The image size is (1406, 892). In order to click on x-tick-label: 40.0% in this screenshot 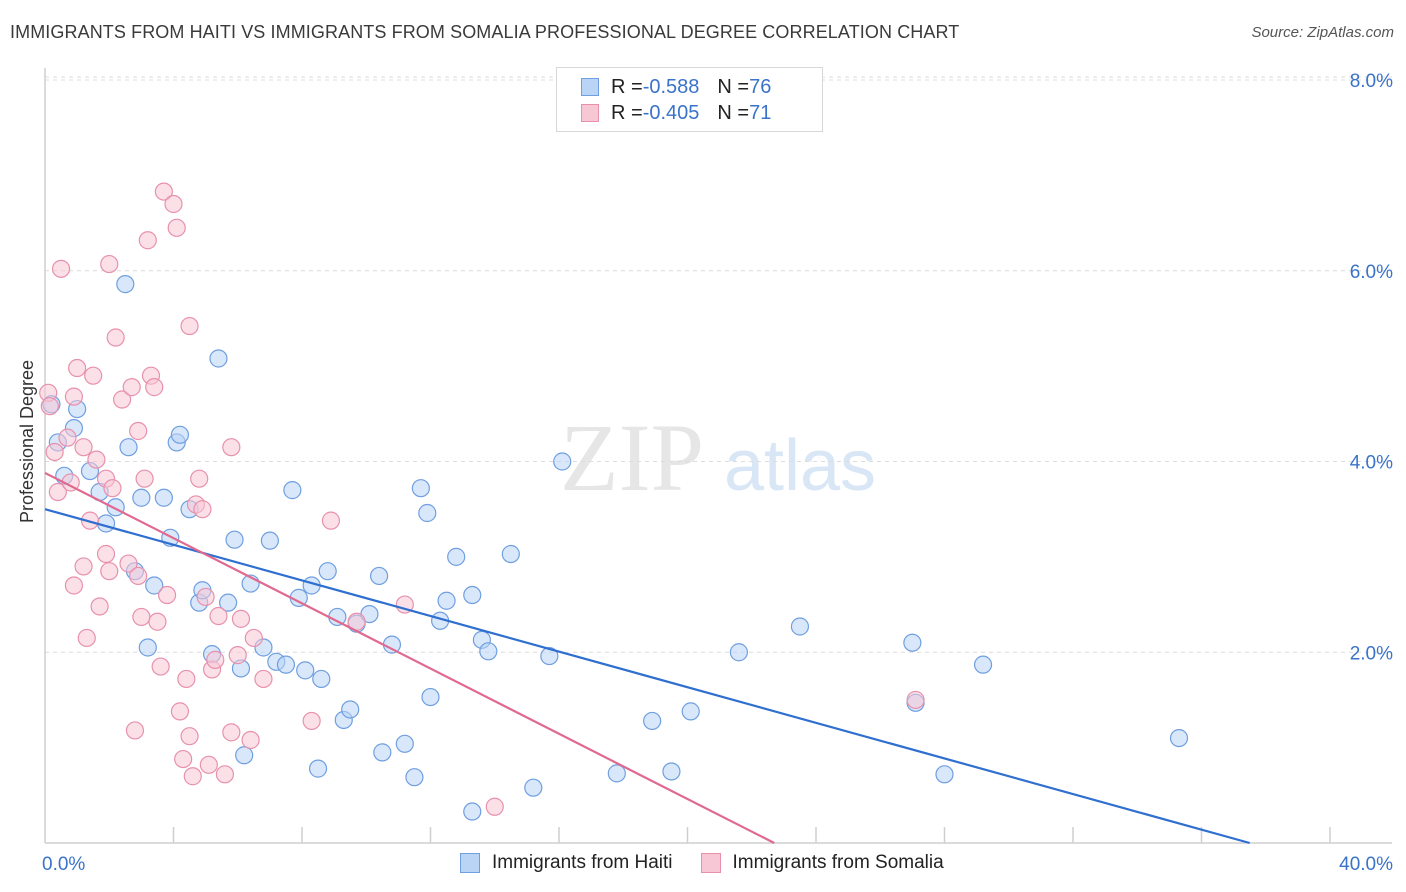, I will do `click(1366, 864)`.